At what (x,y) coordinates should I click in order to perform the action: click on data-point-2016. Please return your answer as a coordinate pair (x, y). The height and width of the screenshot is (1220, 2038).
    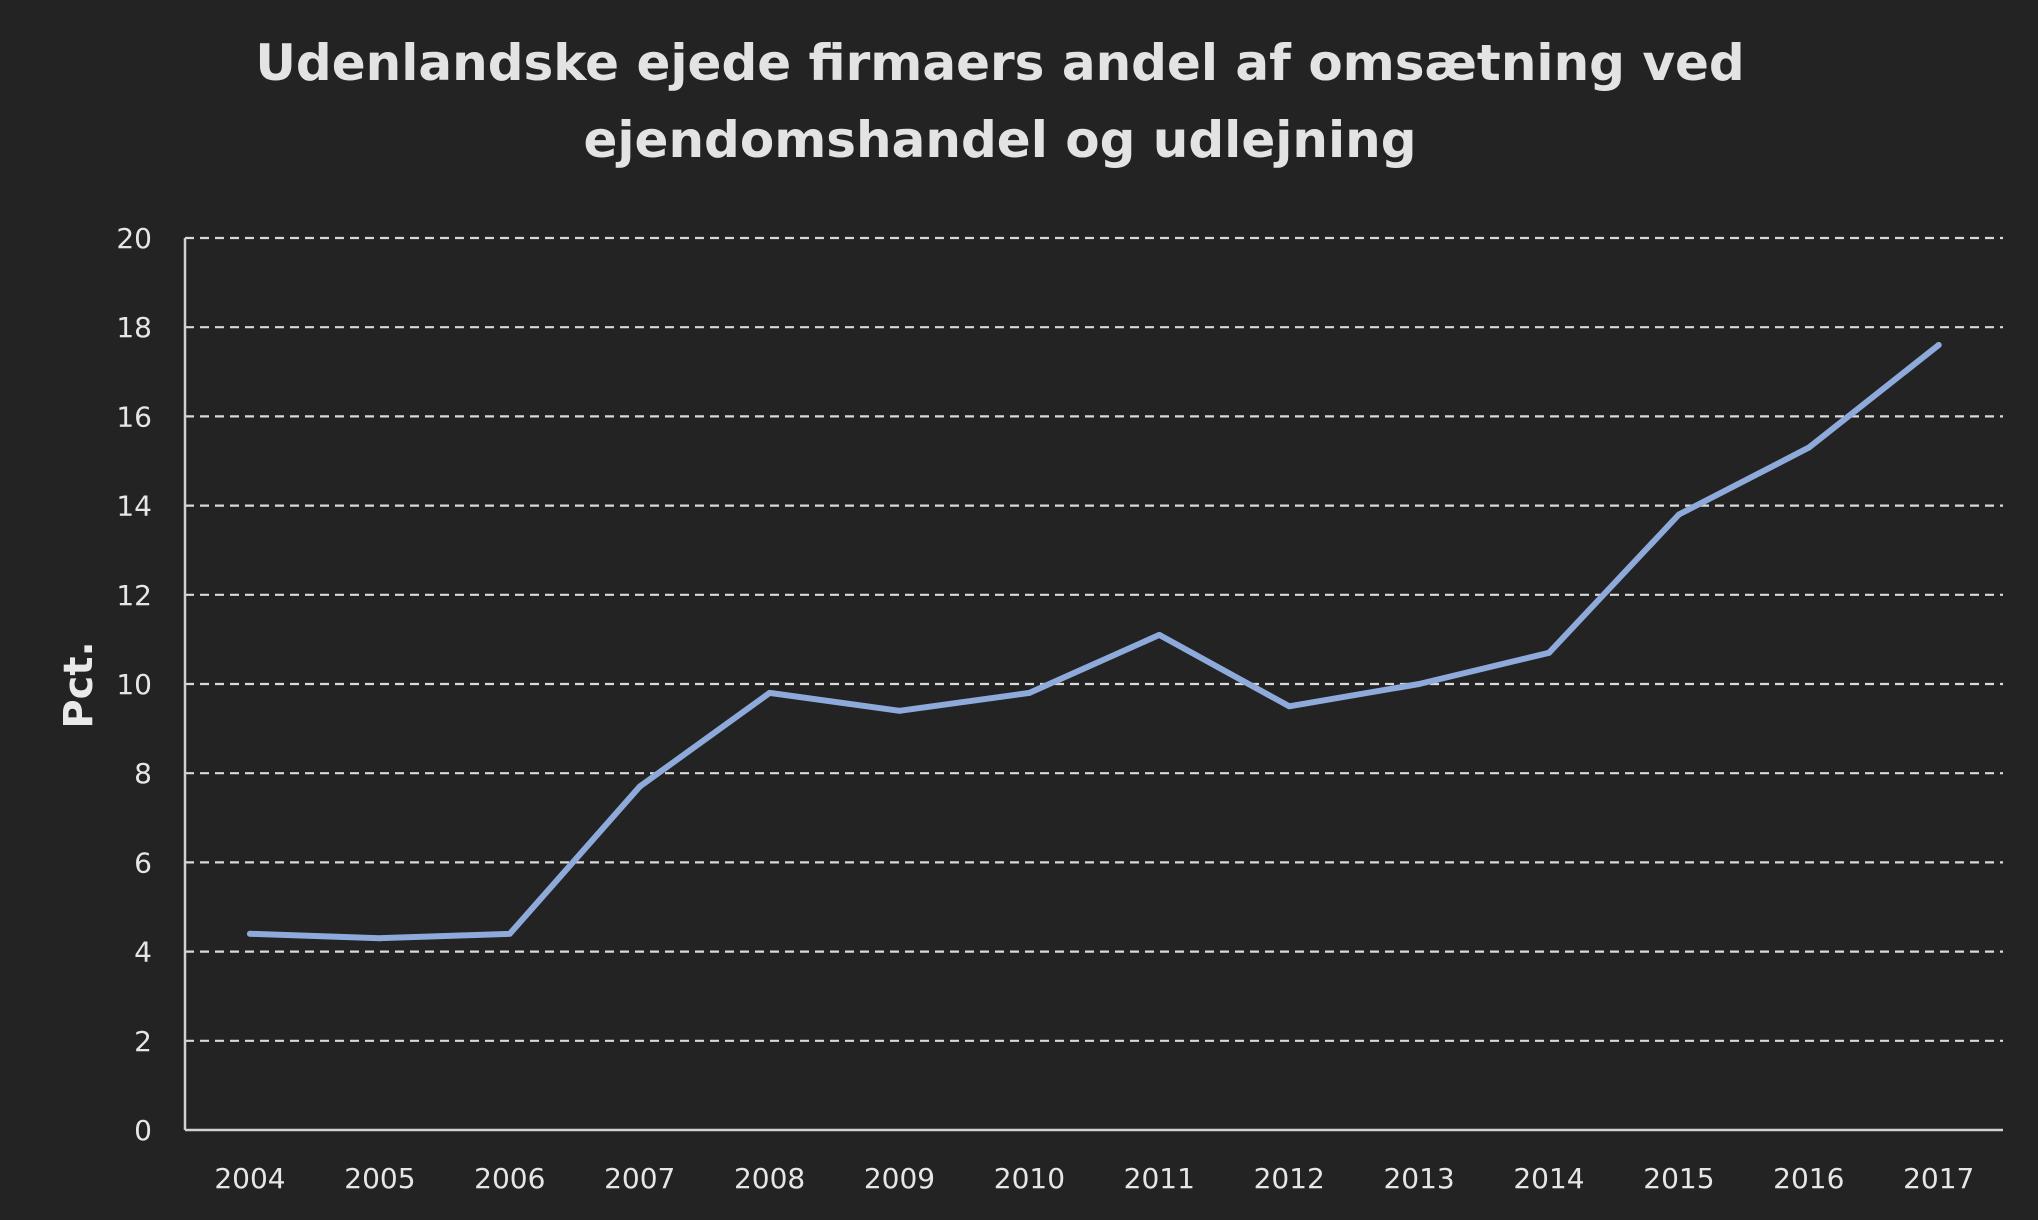
    Looking at the image, I should click on (1808, 447).